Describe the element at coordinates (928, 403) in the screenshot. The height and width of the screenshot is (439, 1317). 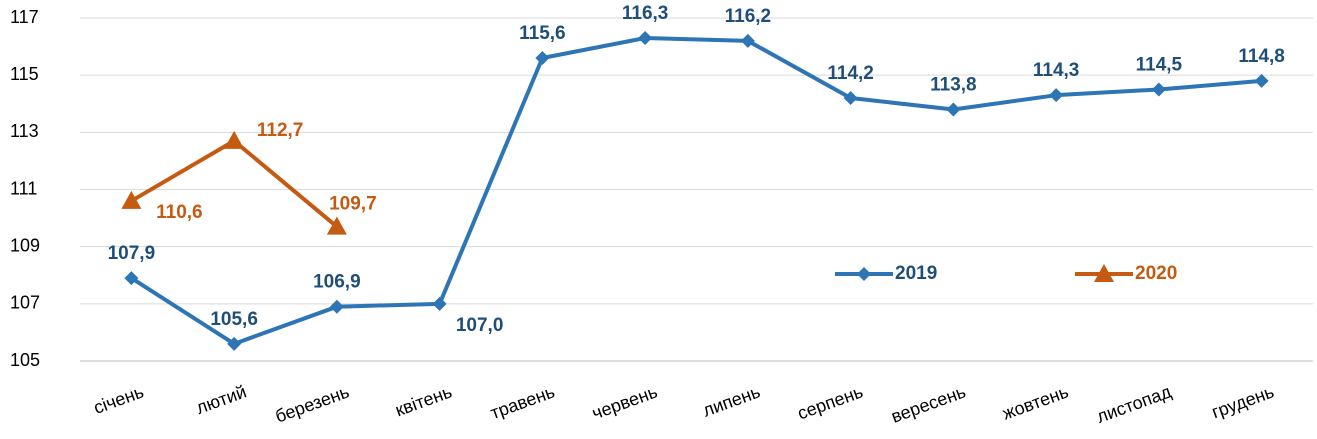
I see `x-tick-label: вересень` at that location.